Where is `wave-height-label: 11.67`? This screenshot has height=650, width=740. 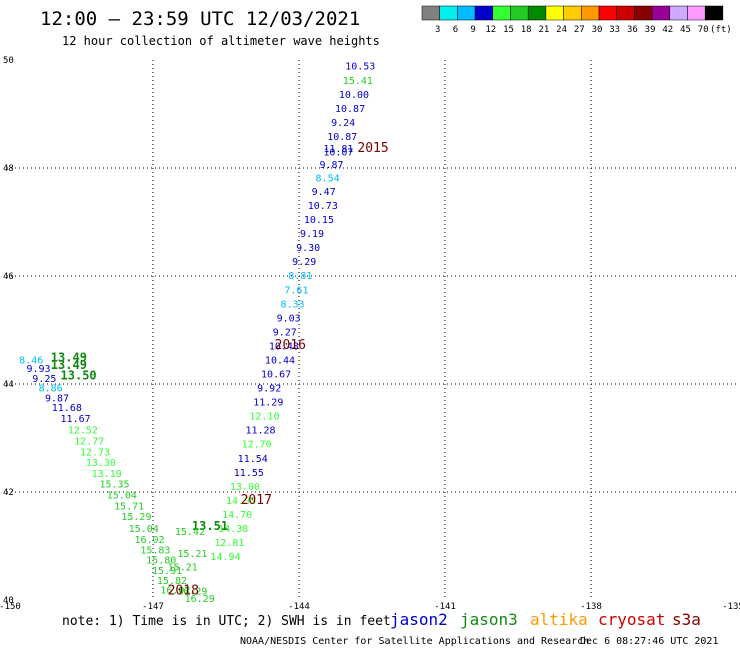 wave-height-label: 11.67 is located at coordinates (76, 419).